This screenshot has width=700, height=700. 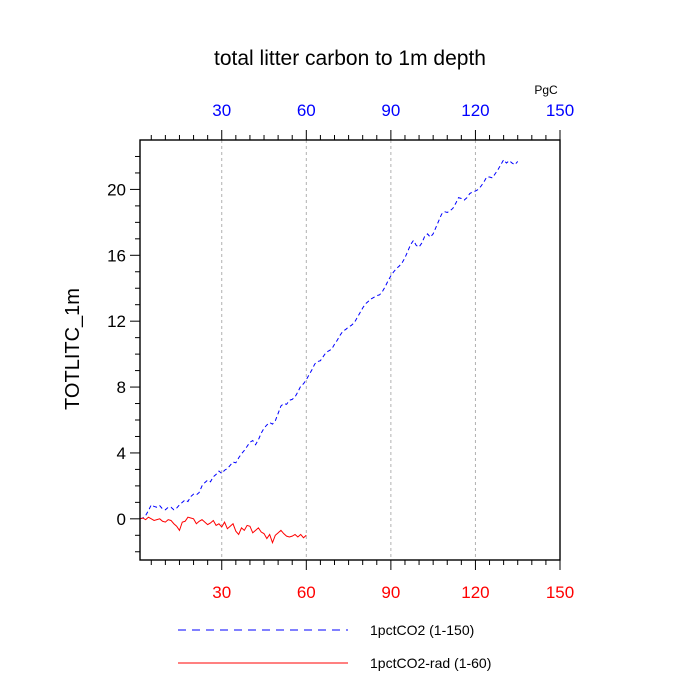 I want to click on x-tick-labels-bottom: 30 60 90 120 150, so click(x=393, y=592).